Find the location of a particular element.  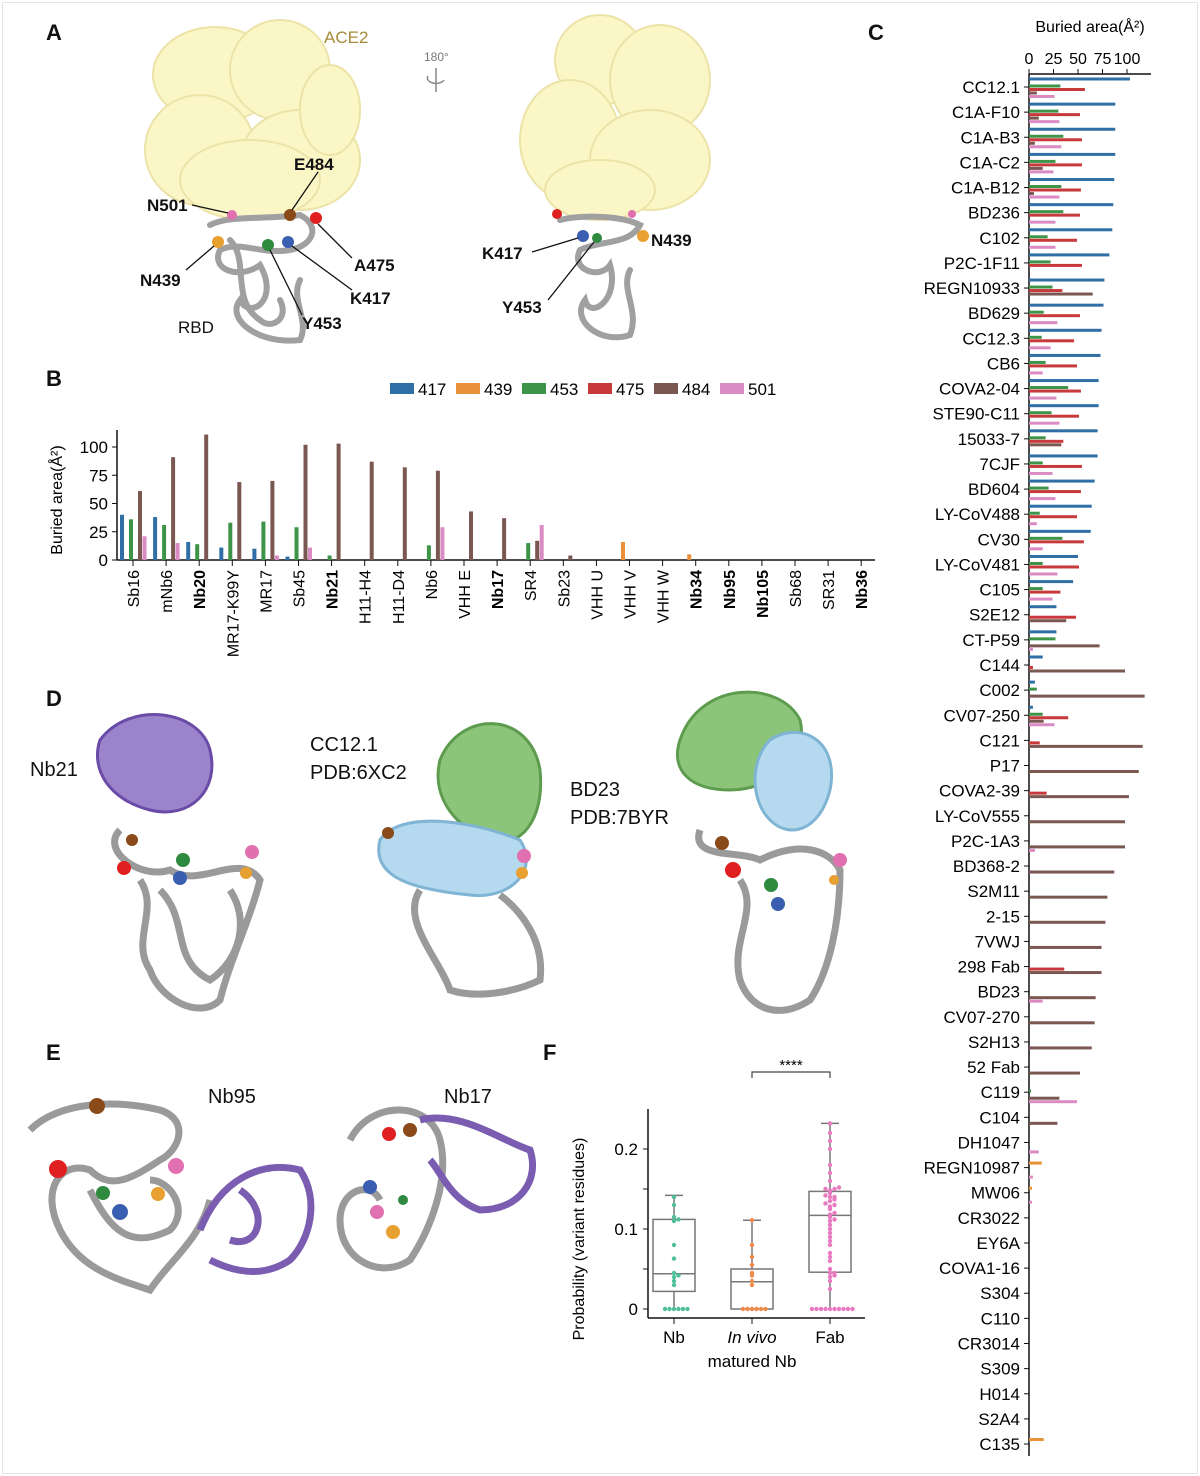

panel-label-f: F is located at coordinates (550, 1052).